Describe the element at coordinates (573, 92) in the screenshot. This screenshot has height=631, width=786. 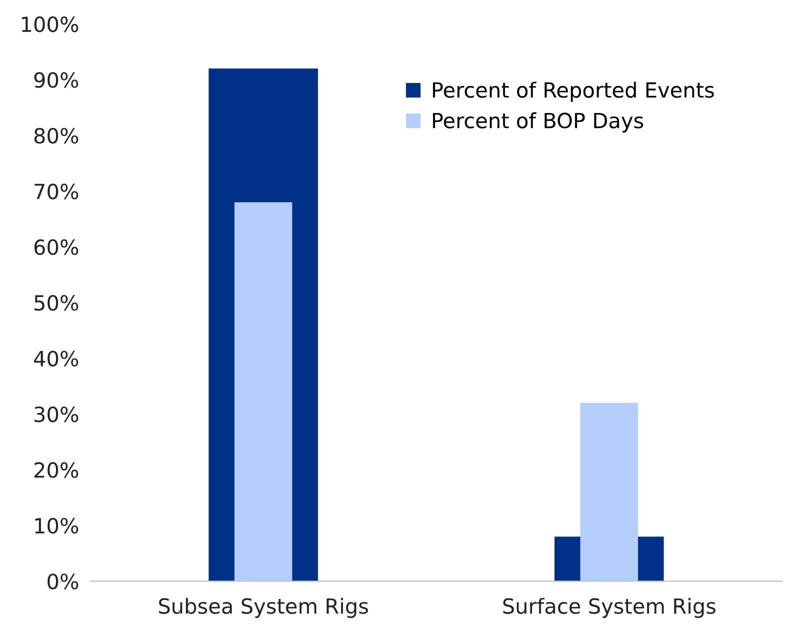
I see `legend-label: Percent of Reported Events` at that location.